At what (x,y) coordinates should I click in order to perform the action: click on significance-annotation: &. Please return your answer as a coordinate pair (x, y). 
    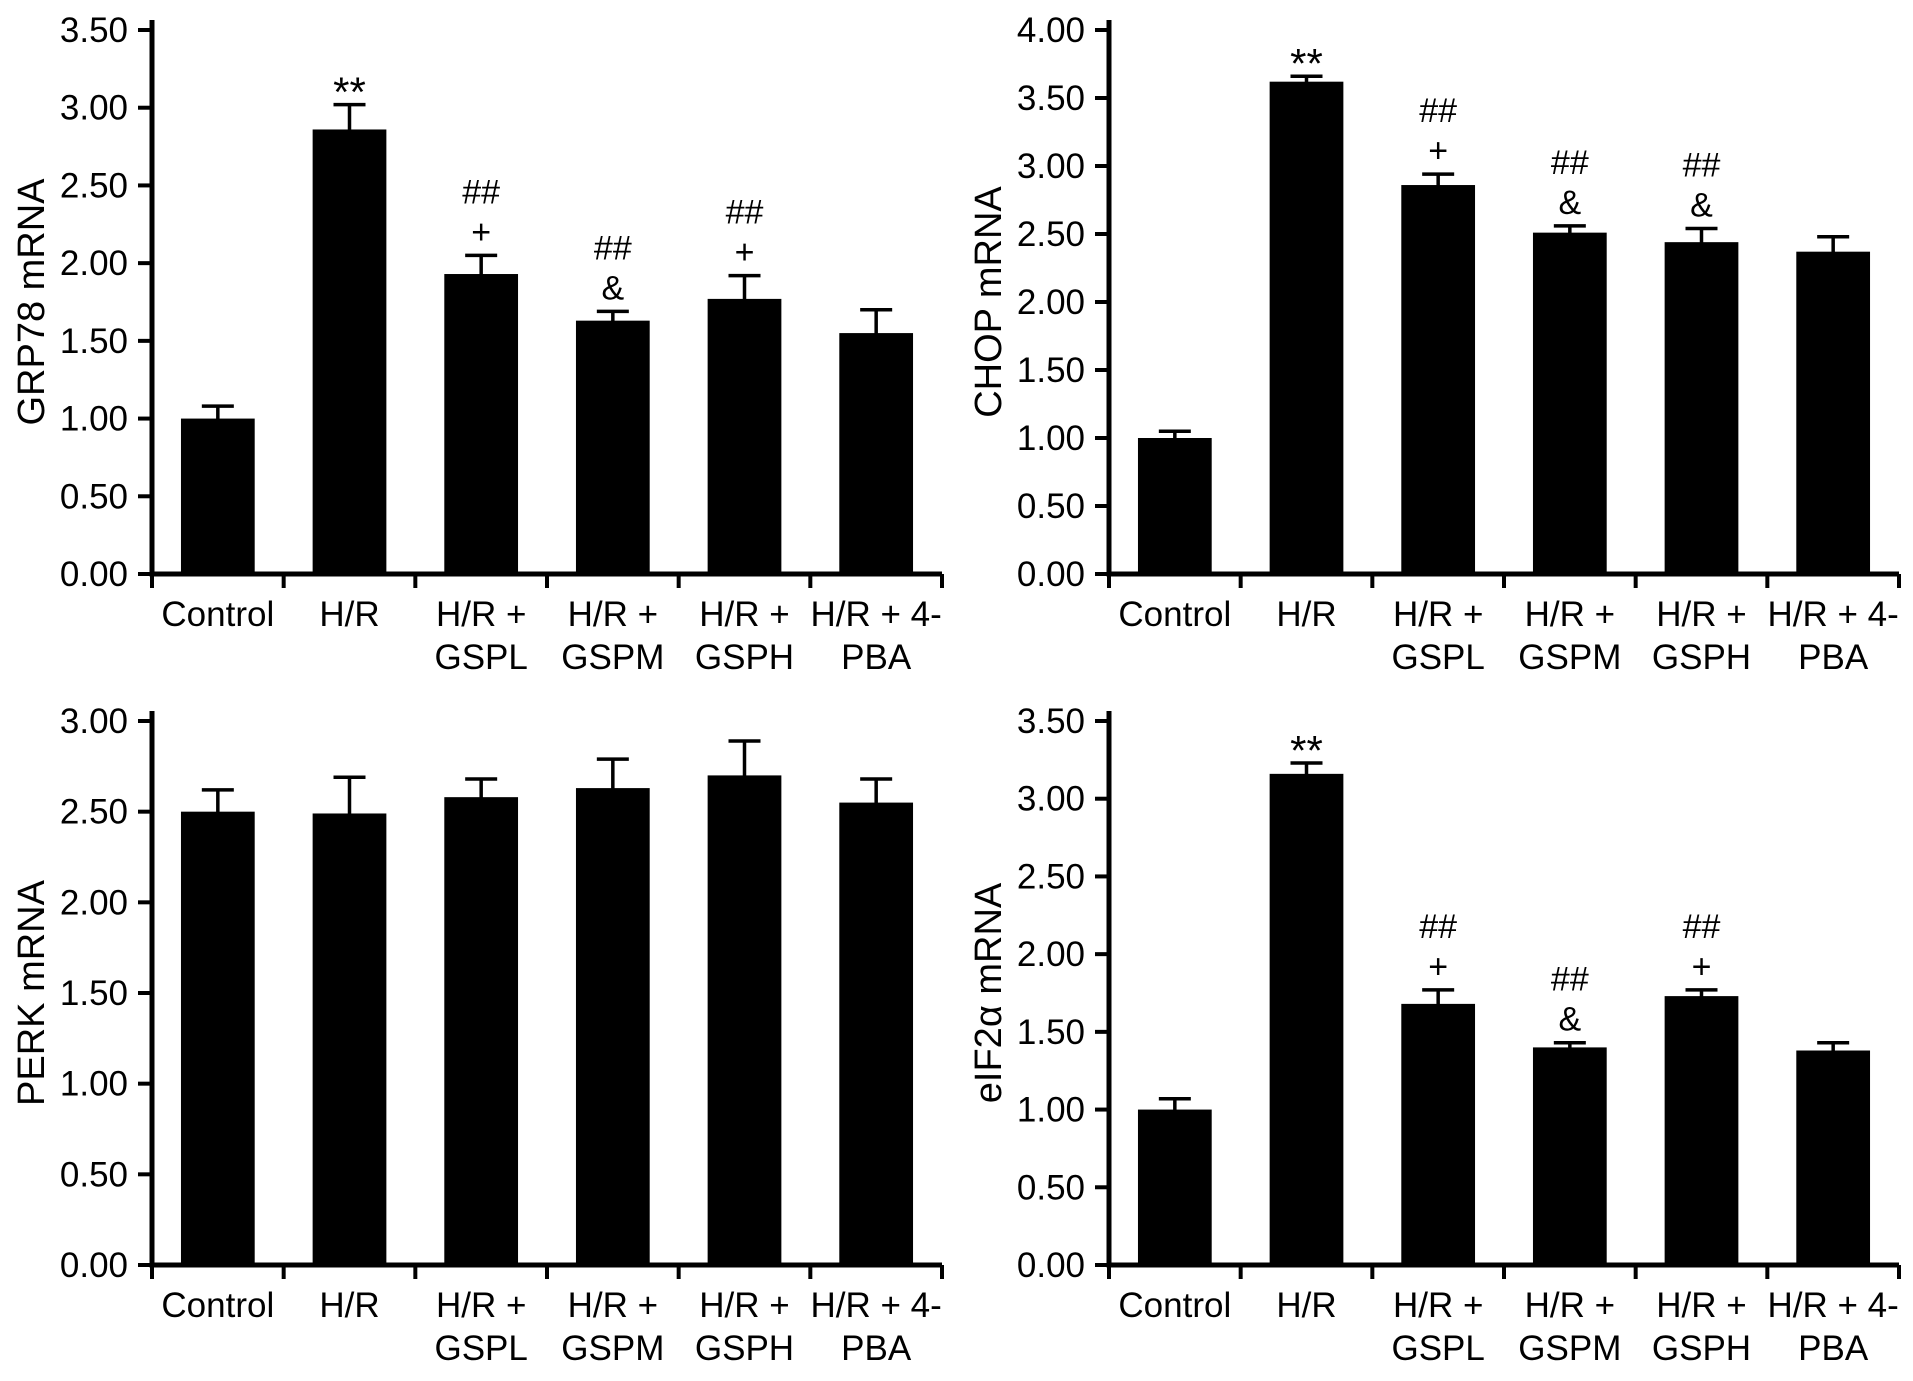
    Looking at the image, I should click on (1569, 203).